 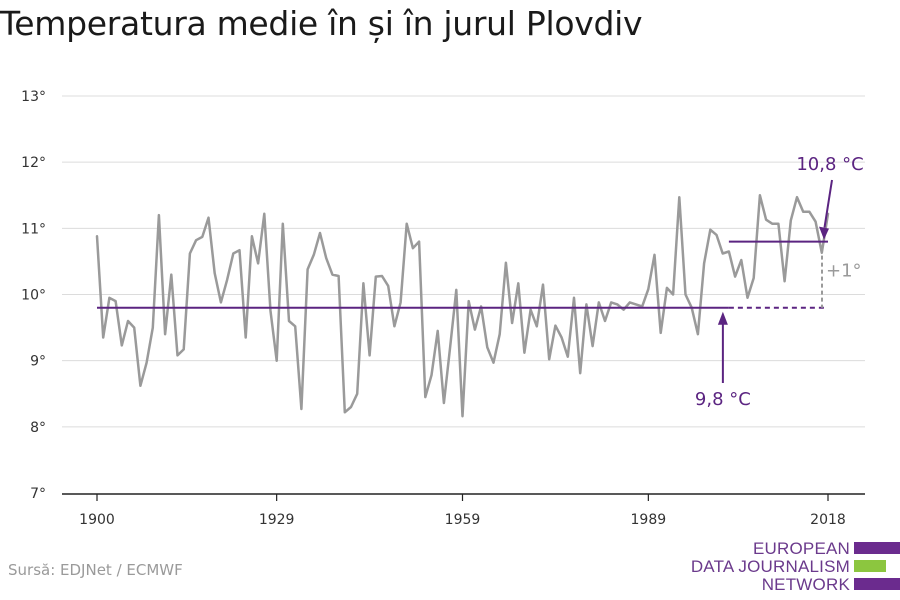 What do you see at coordinates (277, 520) in the screenshot?
I see `x-tick-label-1929: 1929` at bounding box center [277, 520].